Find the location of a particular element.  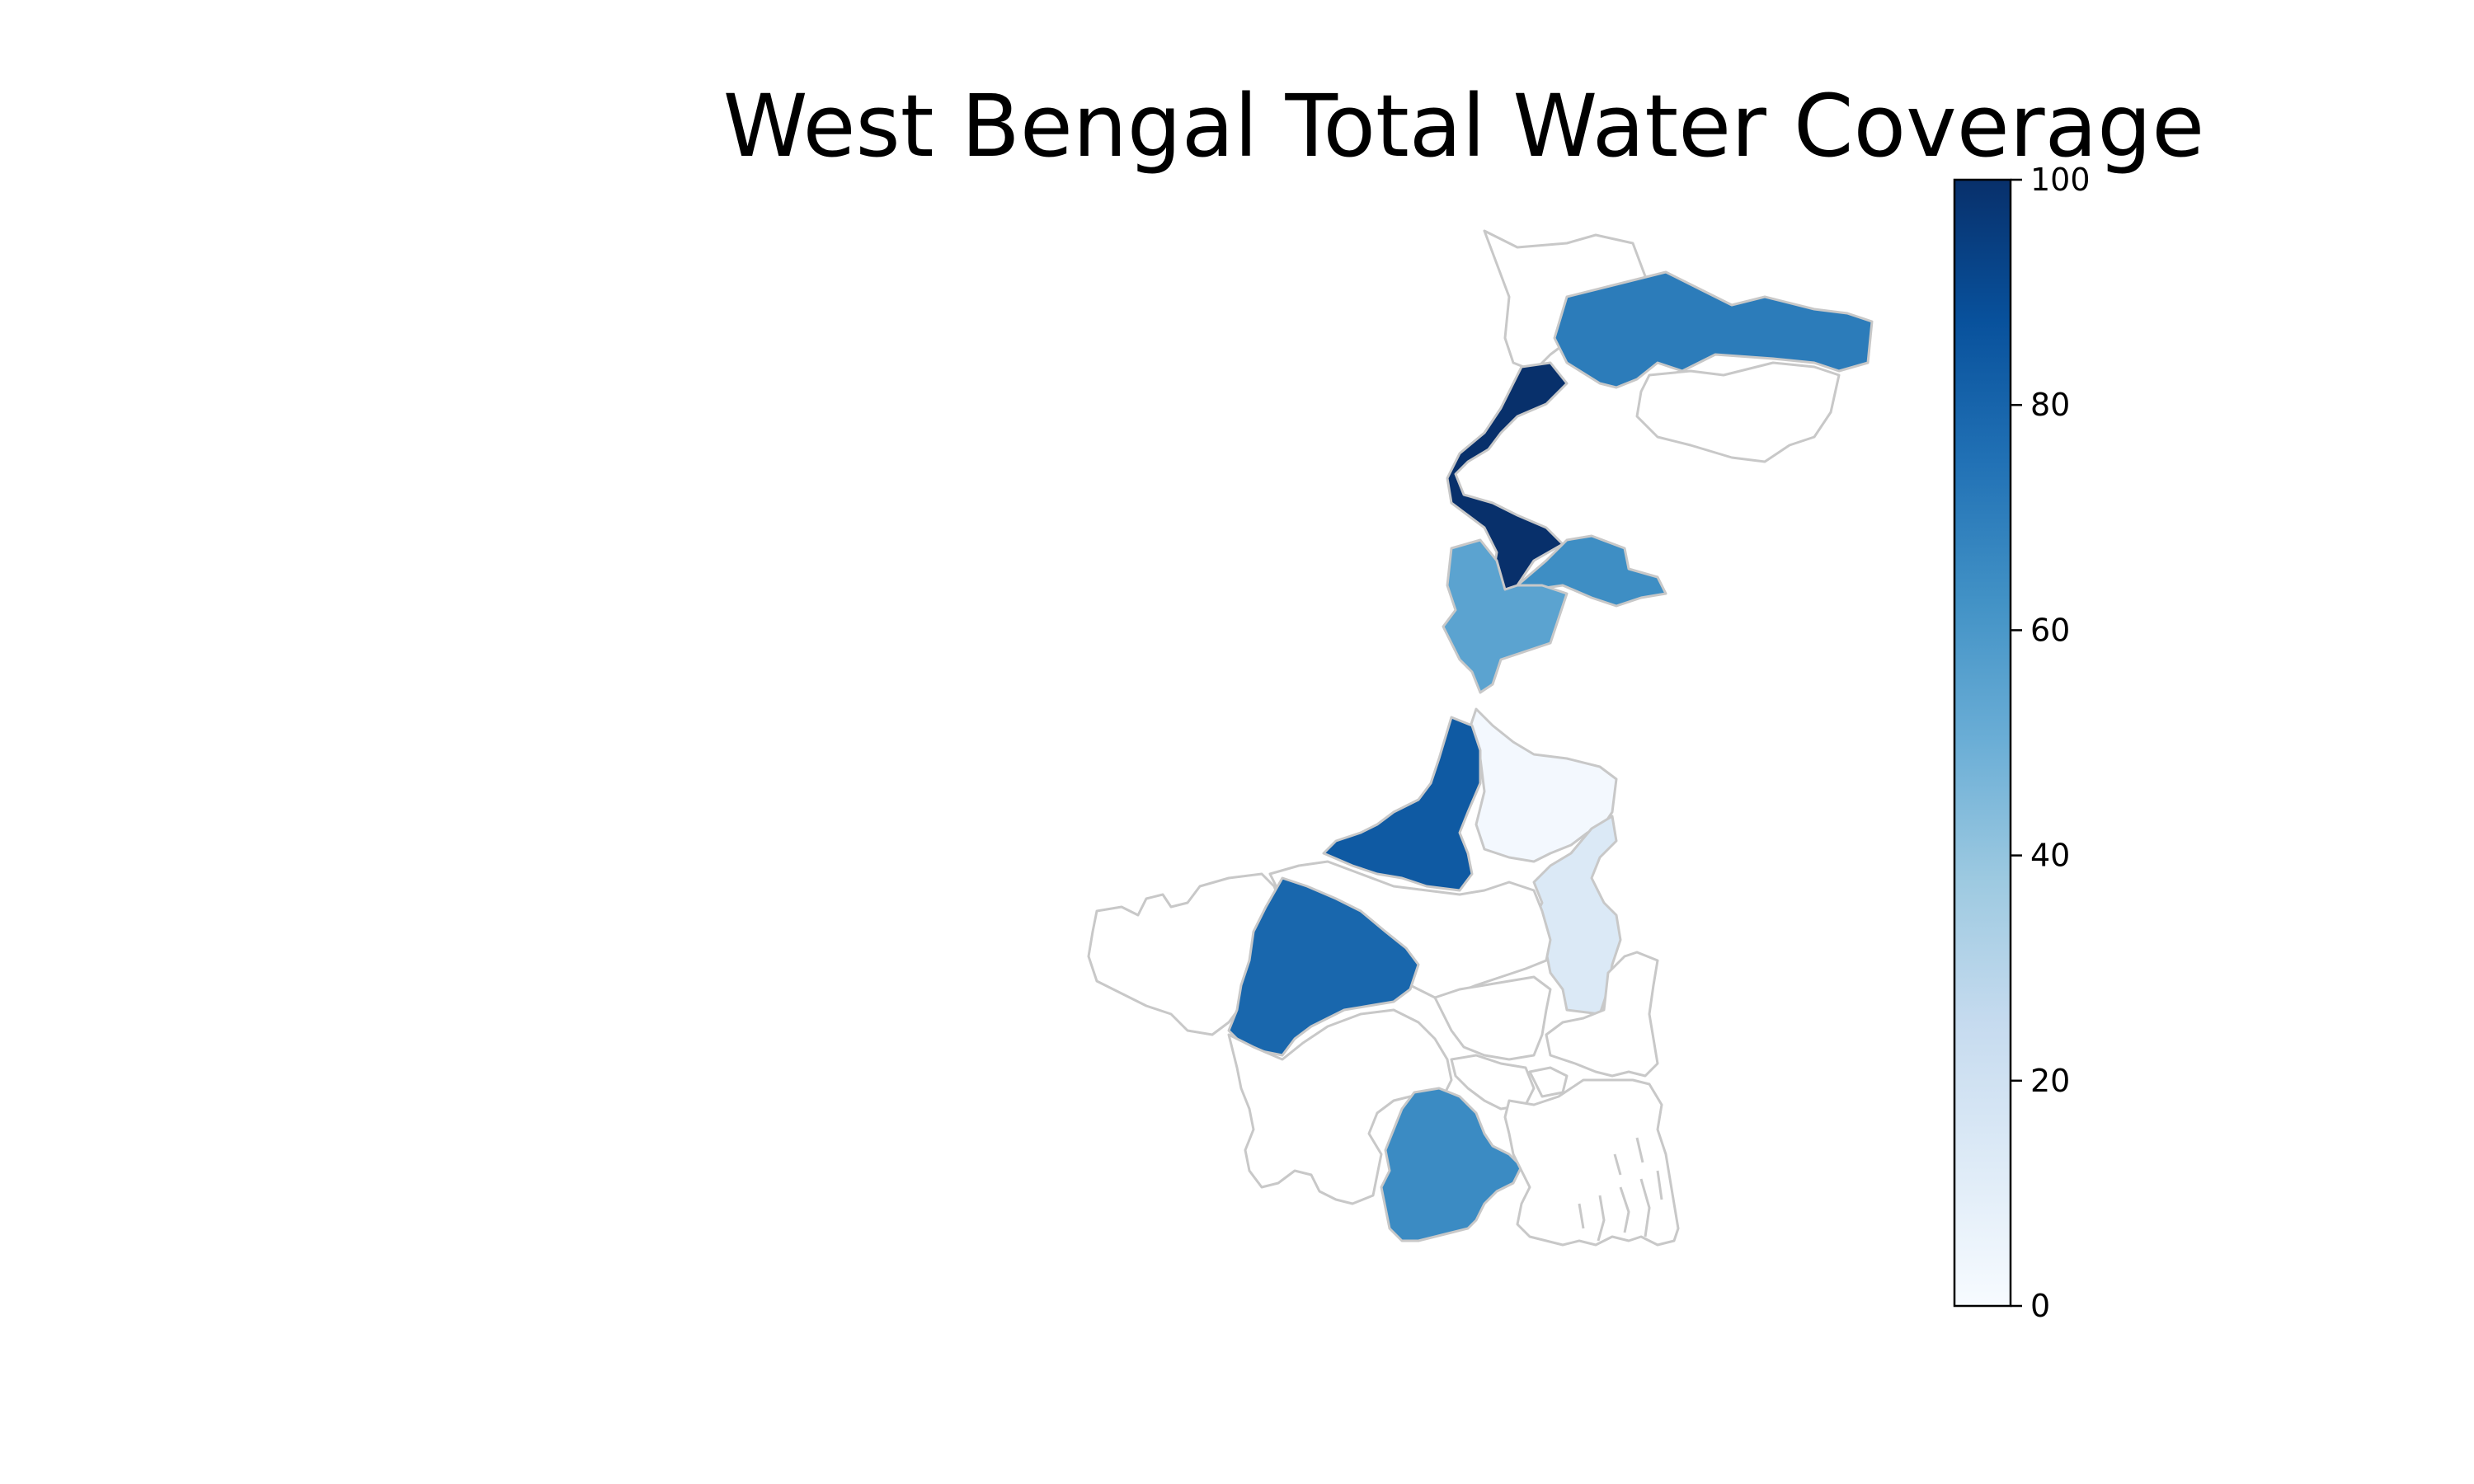

district-birbhum is located at coordinates (1402, 804).